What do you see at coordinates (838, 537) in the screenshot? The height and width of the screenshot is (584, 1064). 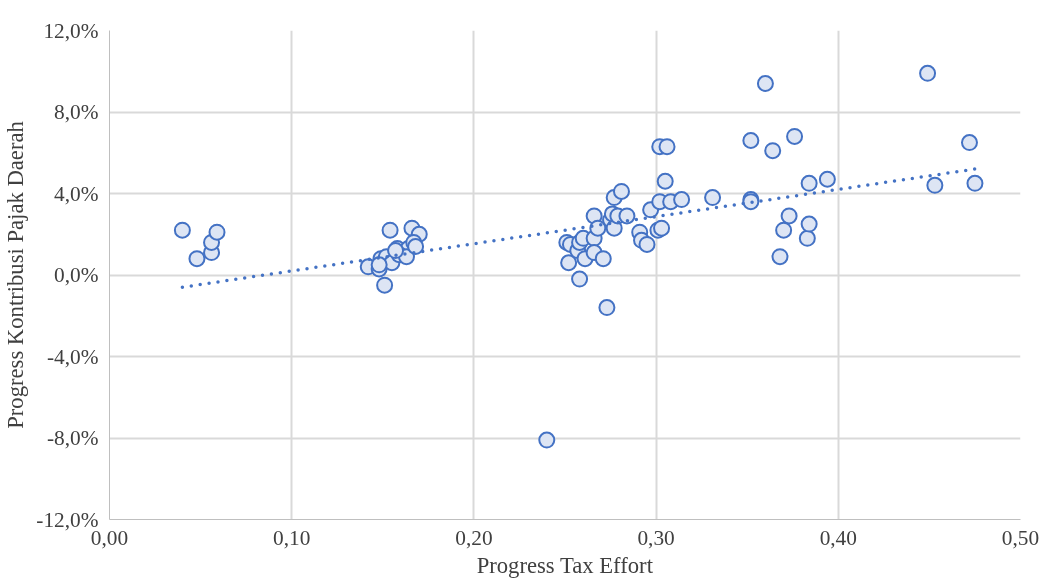 I see `x-tick-label: 0,40` at bounding box center [838, 537].